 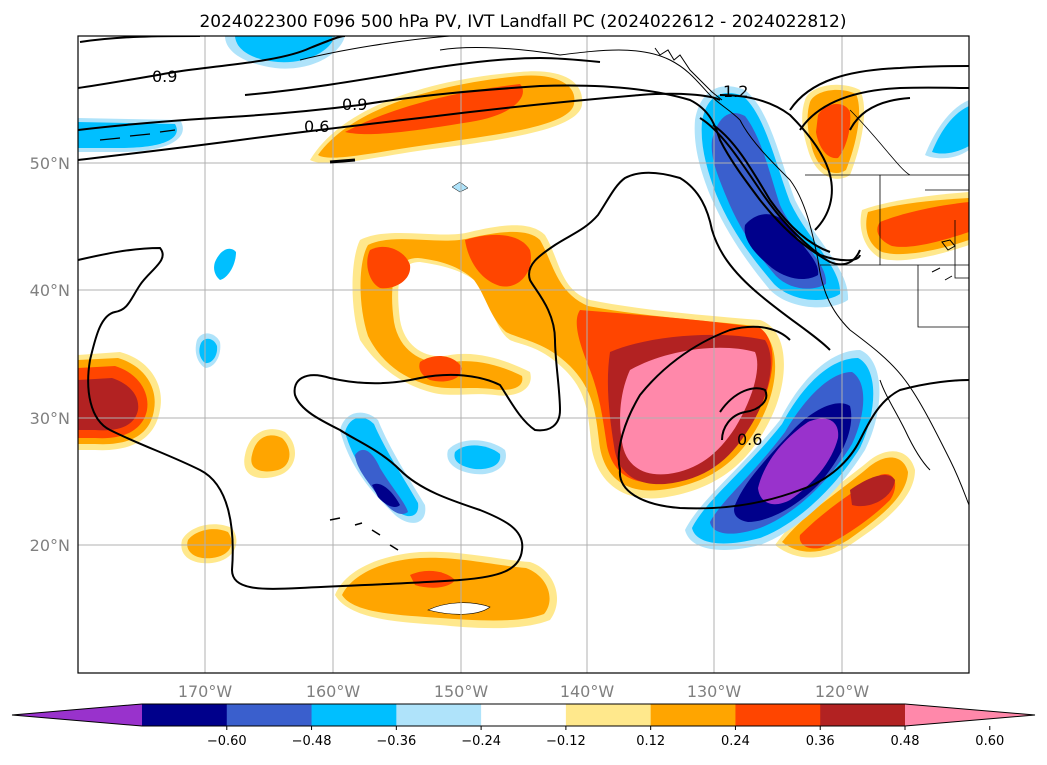 What do you see at coordinates (688, 74) in the screenshot?
I see `alaska-panhandle` at bounding box center [688, 74].